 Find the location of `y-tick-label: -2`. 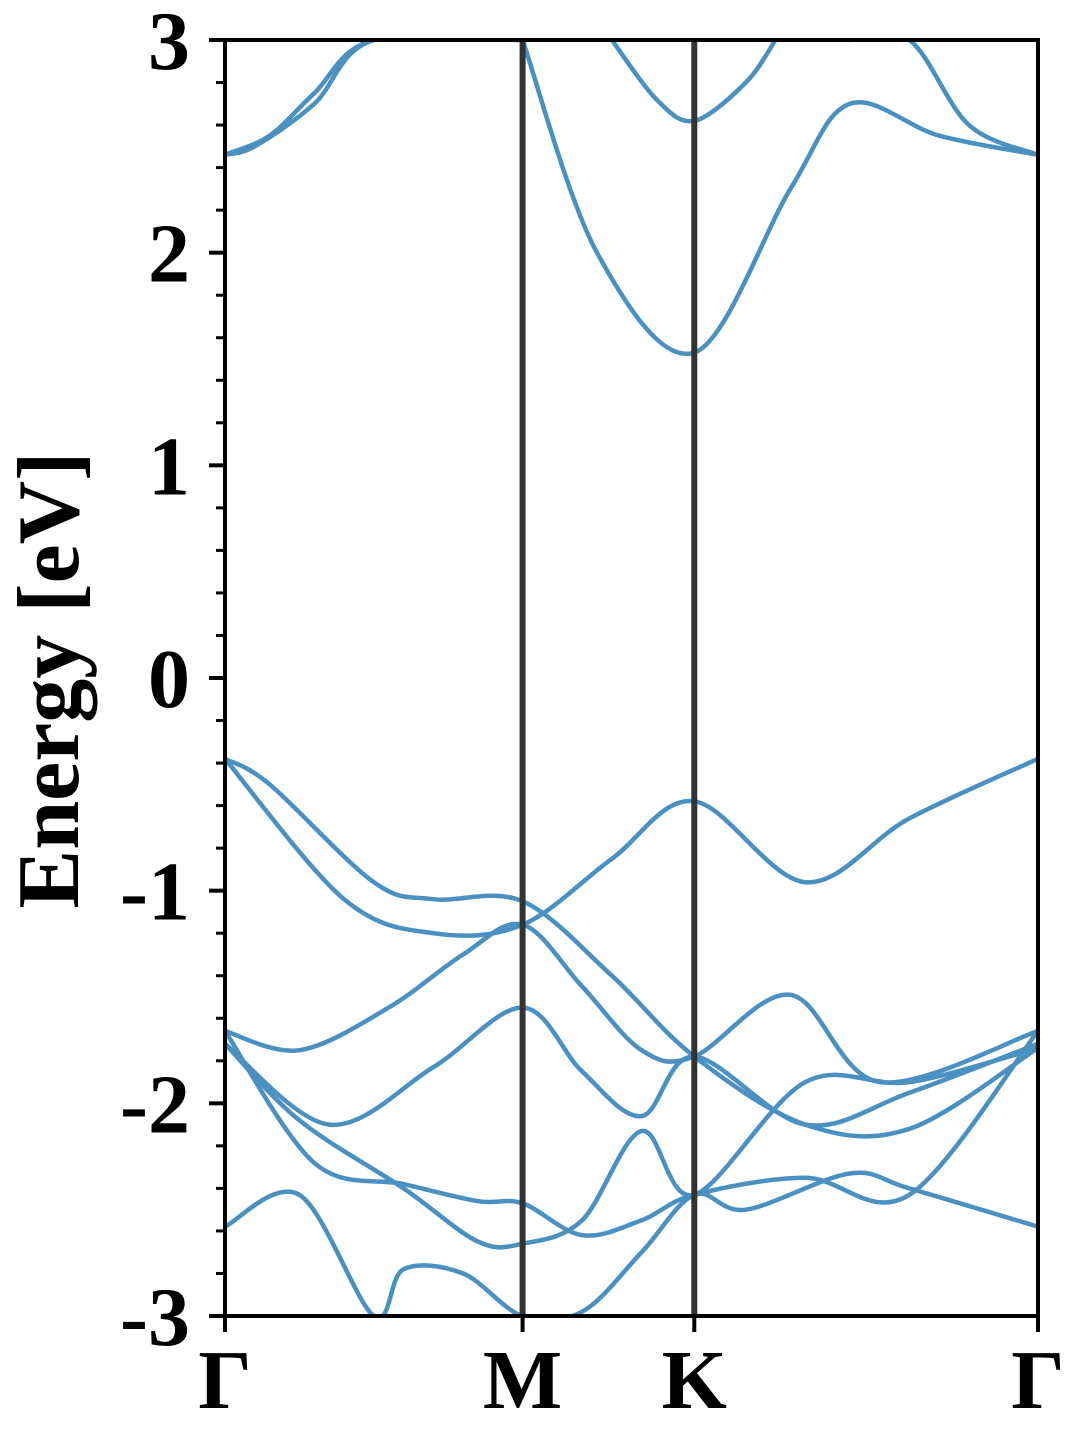

y-tick-label: -2 is located at coordinates (155, 1104).